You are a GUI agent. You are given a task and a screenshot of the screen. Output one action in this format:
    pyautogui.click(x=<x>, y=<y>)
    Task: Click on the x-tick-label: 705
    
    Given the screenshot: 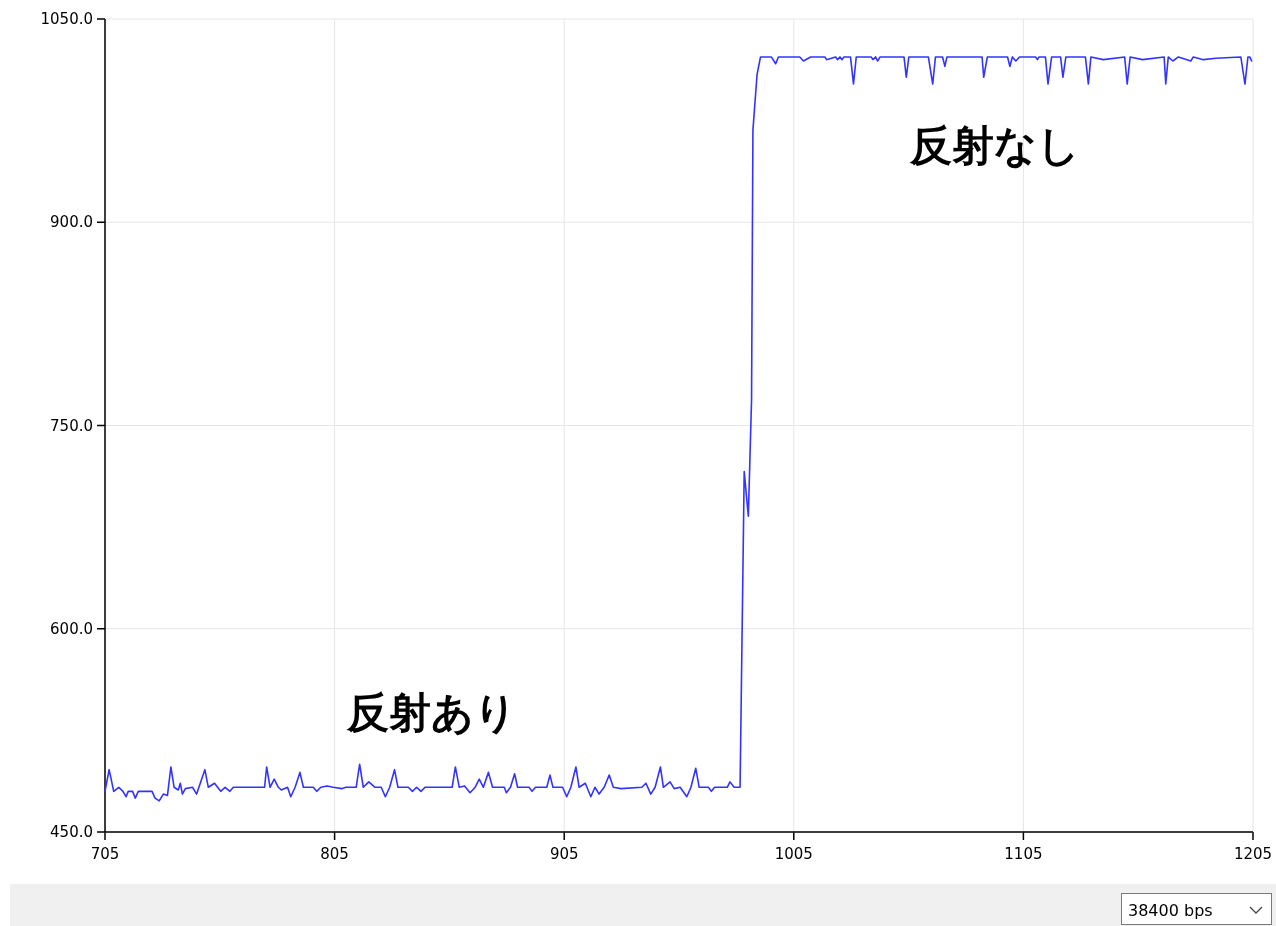 What is the action you would take?
    pyautogui.click(x=105, y=854)
    